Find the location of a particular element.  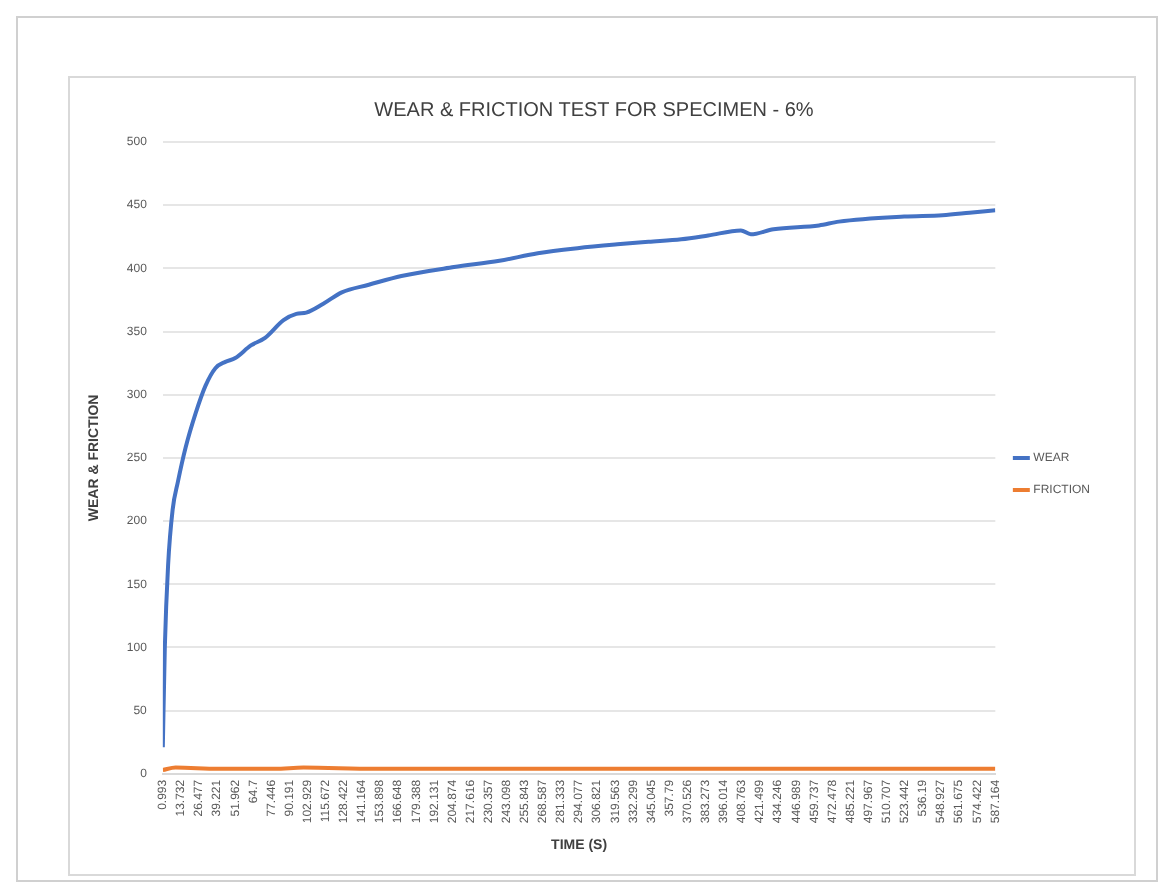

chart-title: WEAR & FRICTION TEST FOR SPECIMEN - 6% is located at coordinates (594, 110).